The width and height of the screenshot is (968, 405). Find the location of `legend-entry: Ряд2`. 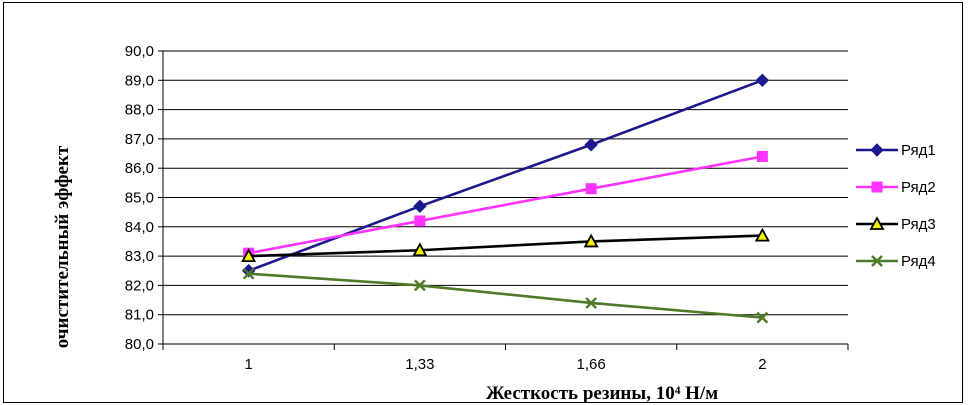

legend-entry: Ряд2 is located at coordinates (896, 187).